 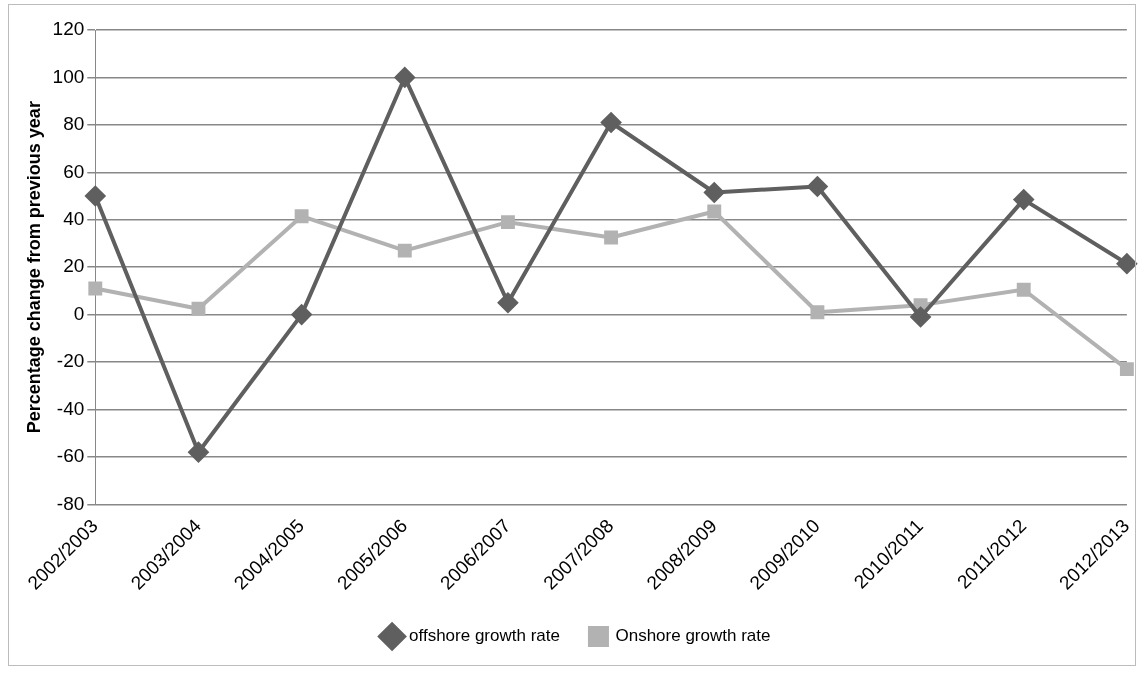 I want to click on y-tick-label: -60, so click(x=70, y=456).